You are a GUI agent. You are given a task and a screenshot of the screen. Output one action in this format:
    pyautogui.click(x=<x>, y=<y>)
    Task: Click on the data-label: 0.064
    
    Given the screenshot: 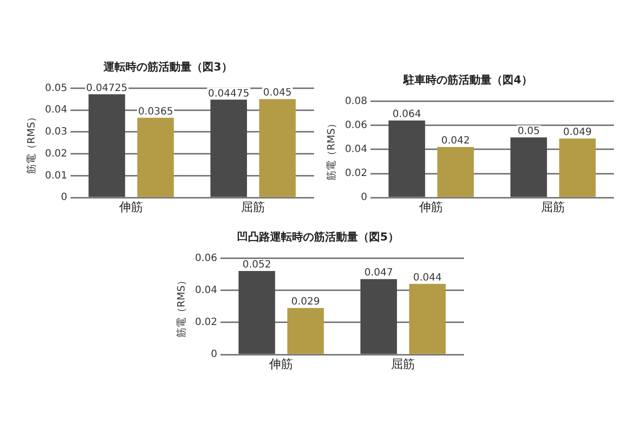 What is the action you would take?
    pyautogui.click(x=407, y=114)
    